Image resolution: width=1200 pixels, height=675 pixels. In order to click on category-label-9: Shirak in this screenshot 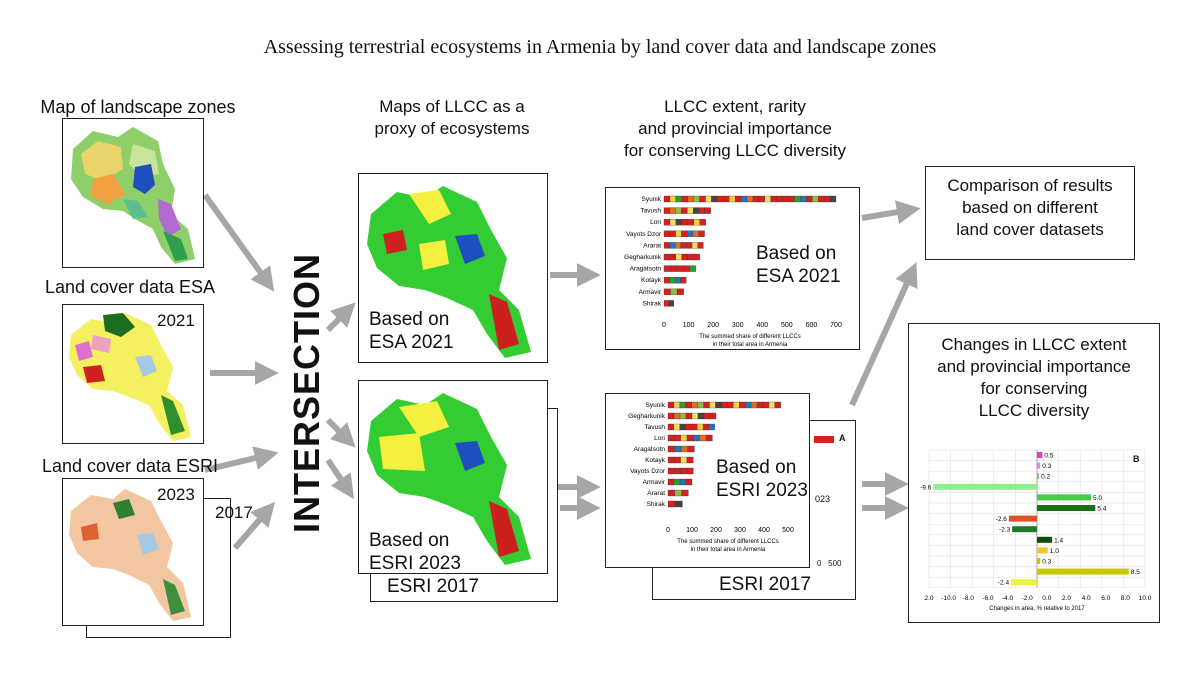, I will do `click(656, 504)`.